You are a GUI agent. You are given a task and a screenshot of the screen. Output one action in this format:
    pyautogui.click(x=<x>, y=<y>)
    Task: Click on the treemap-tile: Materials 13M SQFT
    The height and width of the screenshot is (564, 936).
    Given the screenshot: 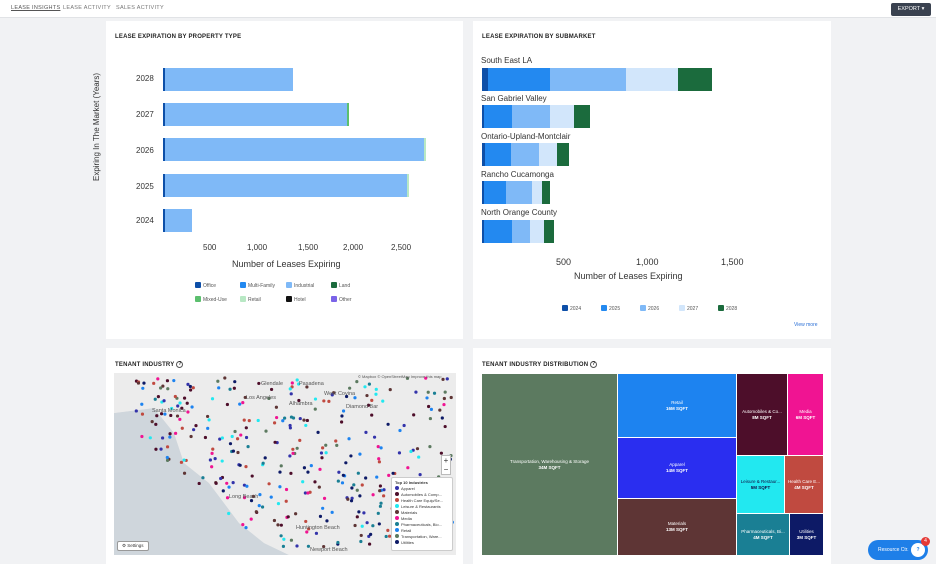 What is the action you would take?
    pyautogui.click(x=677, y=527)
    